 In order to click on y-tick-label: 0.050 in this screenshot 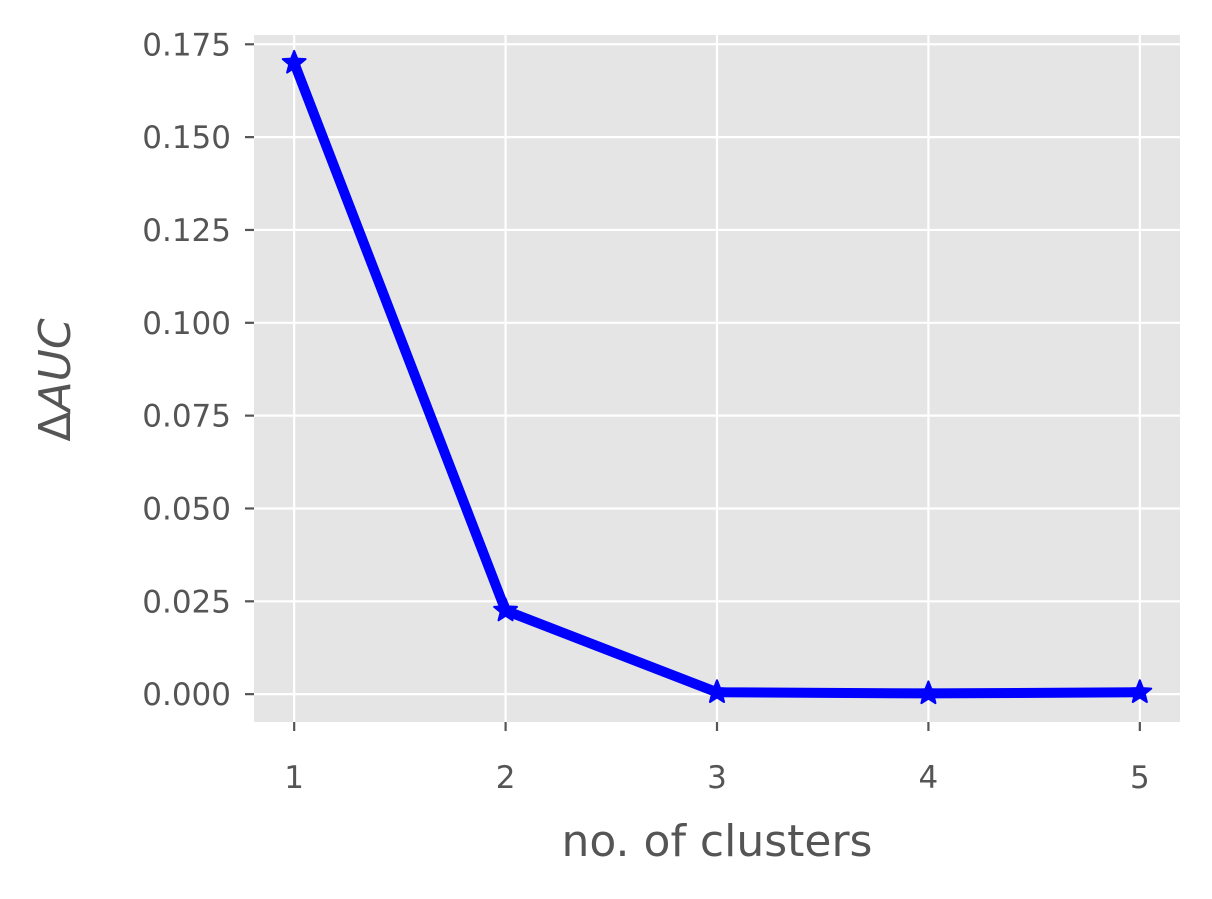, I will do `click(186, 509)`.